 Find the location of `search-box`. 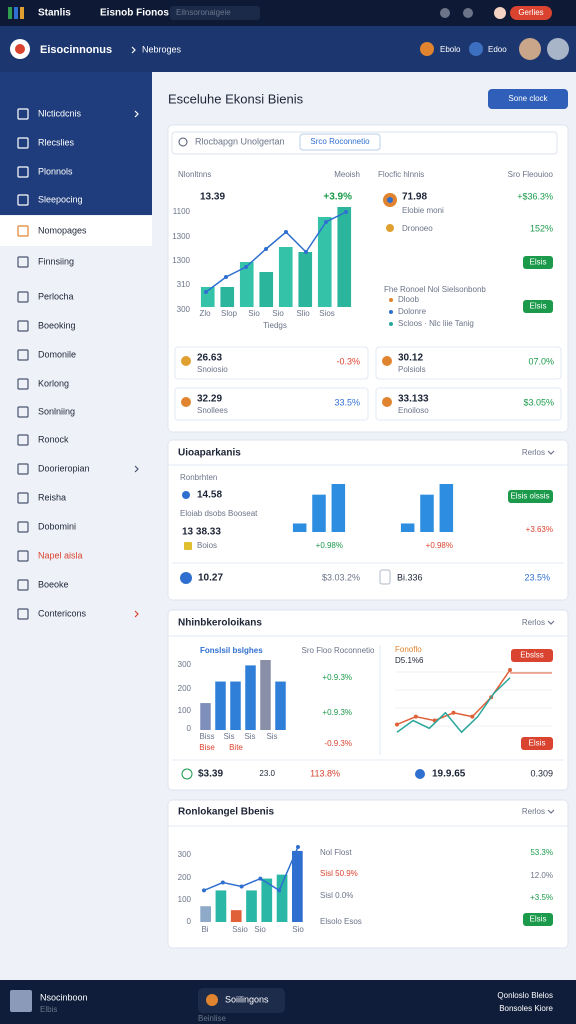

search-box is located at coordinates (215, 13).